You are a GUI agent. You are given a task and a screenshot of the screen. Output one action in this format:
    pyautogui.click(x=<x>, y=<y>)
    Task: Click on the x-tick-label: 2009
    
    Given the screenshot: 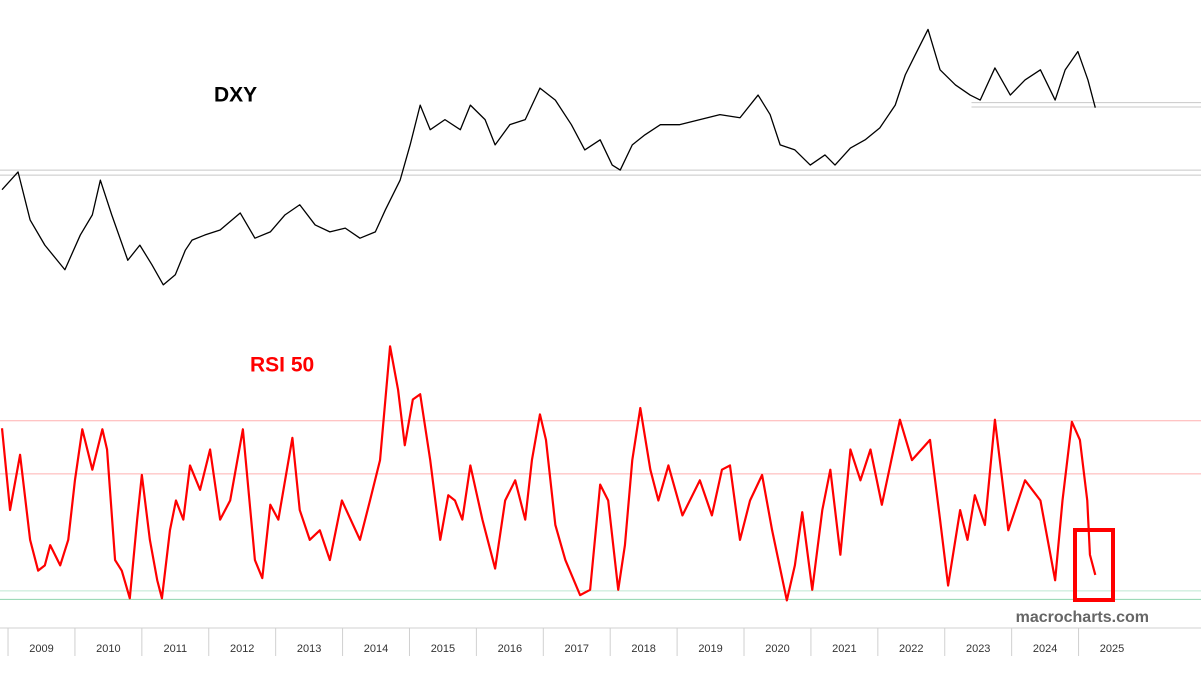 What is the action you would take?
    pyautogui.click(x=41, y=649)
    